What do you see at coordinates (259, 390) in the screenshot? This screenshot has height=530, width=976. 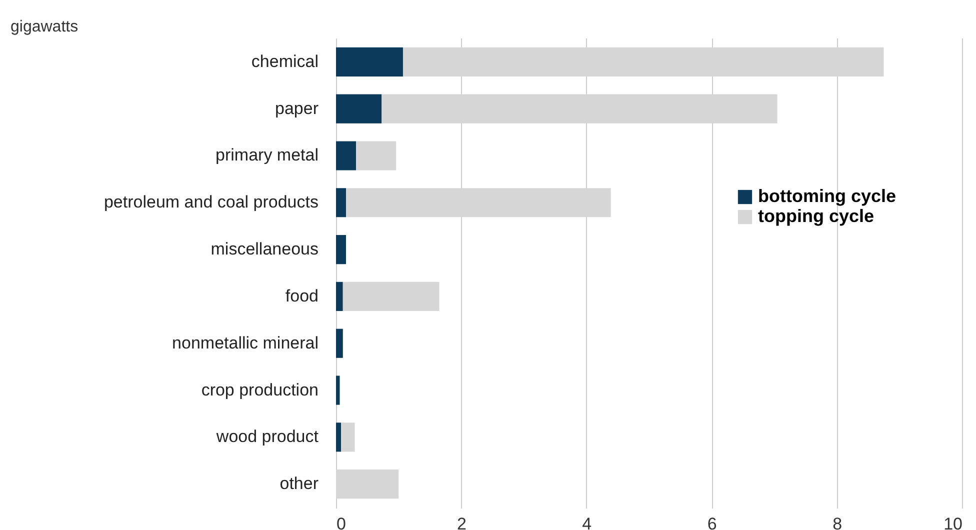 I see `y-tick-label: crop production` at bounding box center [259, 390].